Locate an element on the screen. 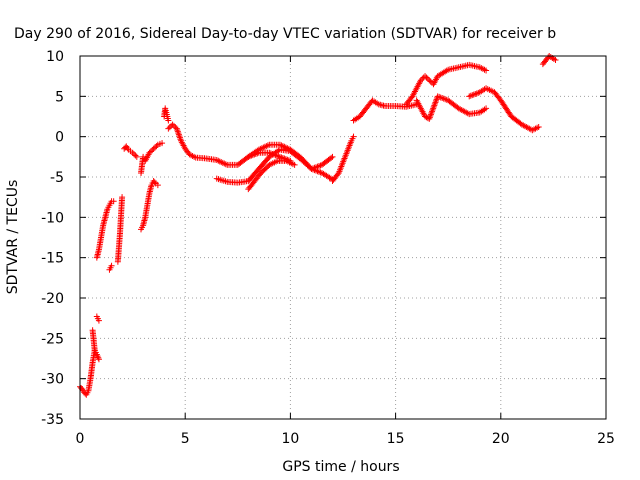  y-axis-label: SDTVAR / TECUs is located at coordinates (13, 237).